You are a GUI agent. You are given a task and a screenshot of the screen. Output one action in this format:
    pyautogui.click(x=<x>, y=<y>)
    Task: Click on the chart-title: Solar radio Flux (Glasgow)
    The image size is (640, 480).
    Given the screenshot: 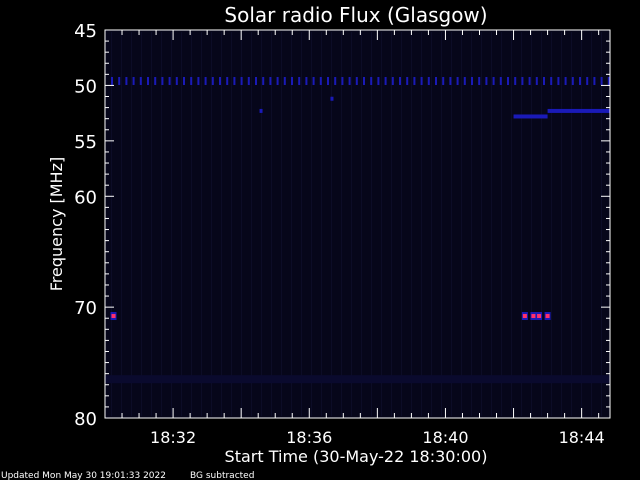 What is the action you would take?
    pyautogui.click(x=355, y=15)
    